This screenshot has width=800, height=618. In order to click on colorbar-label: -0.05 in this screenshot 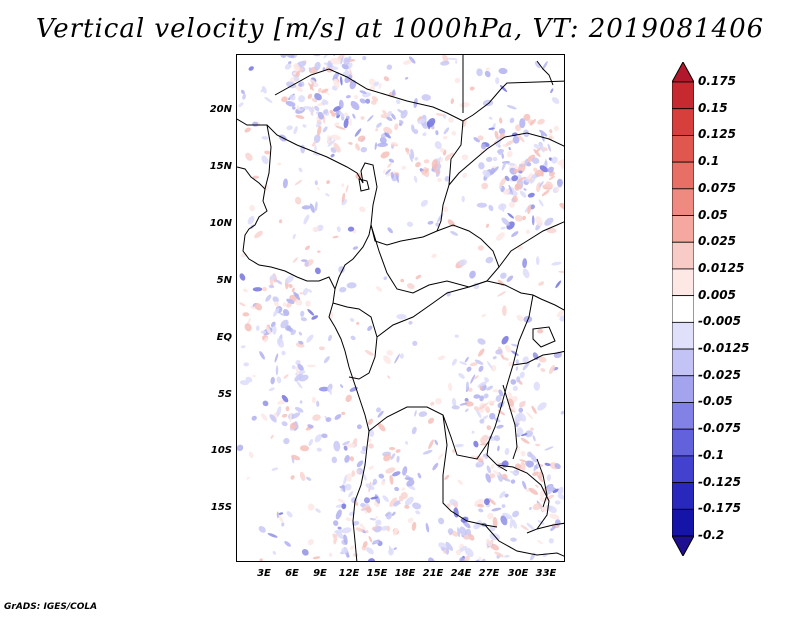, I will do `click(715, 401)`.